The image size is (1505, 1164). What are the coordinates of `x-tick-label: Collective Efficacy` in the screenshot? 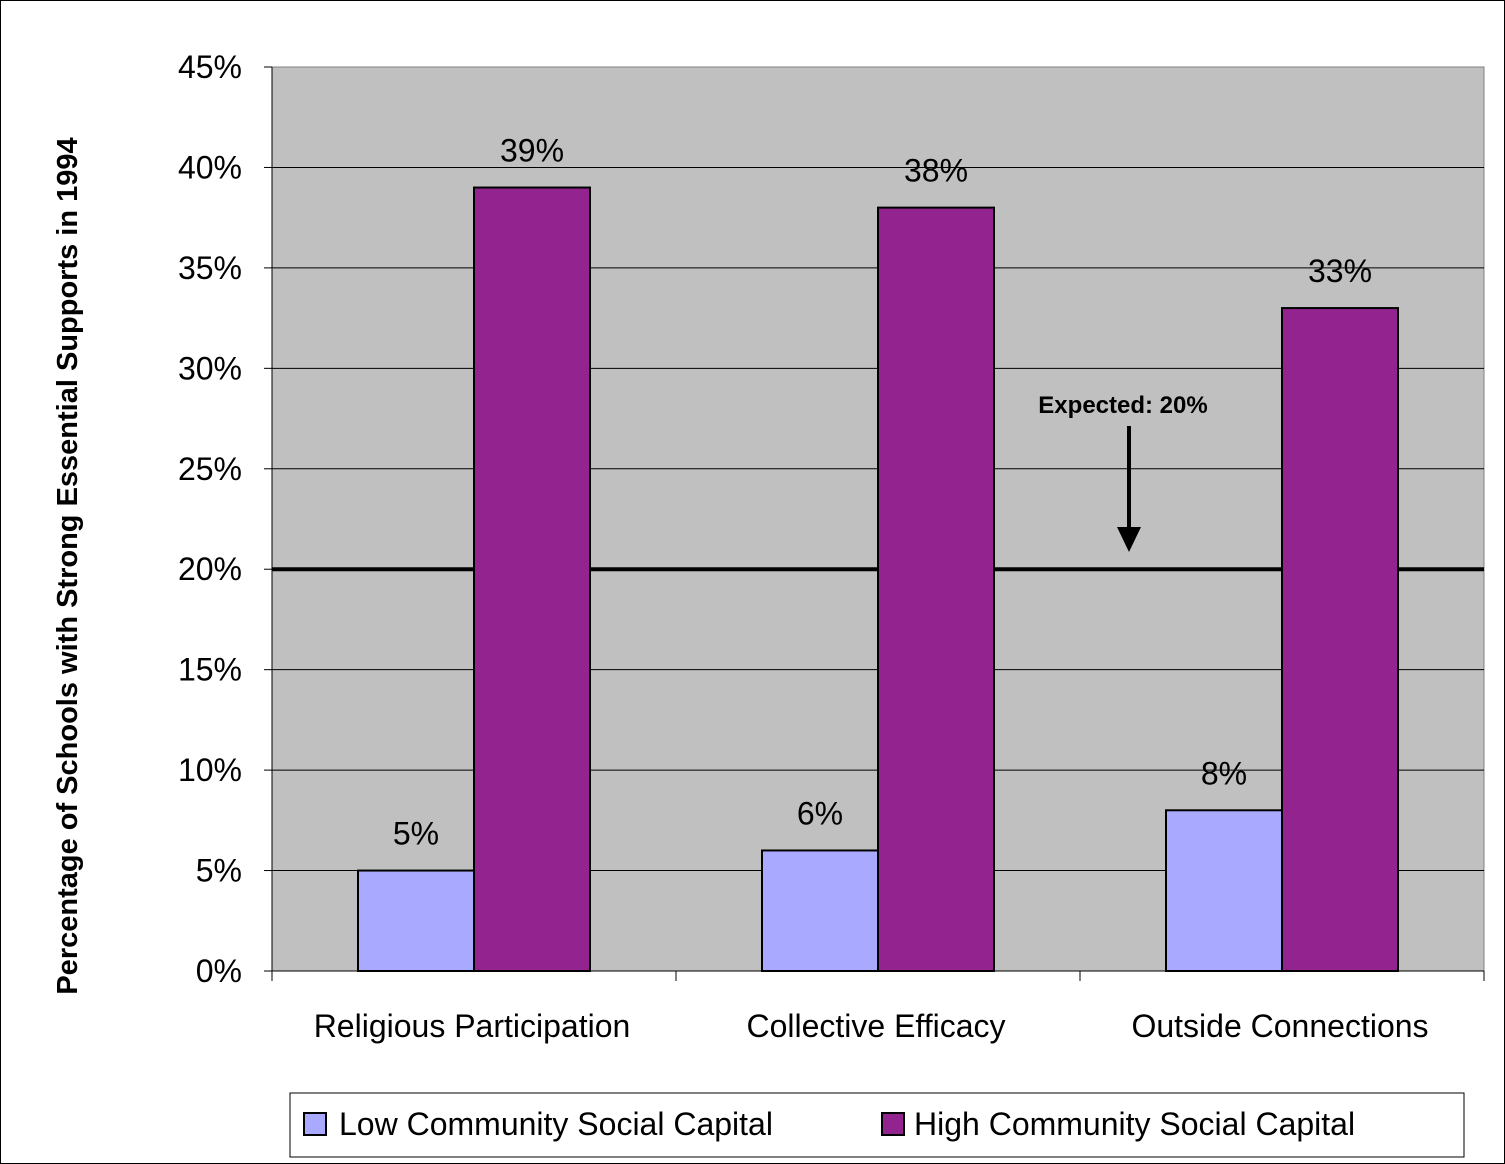 It's located at (875, 1026).